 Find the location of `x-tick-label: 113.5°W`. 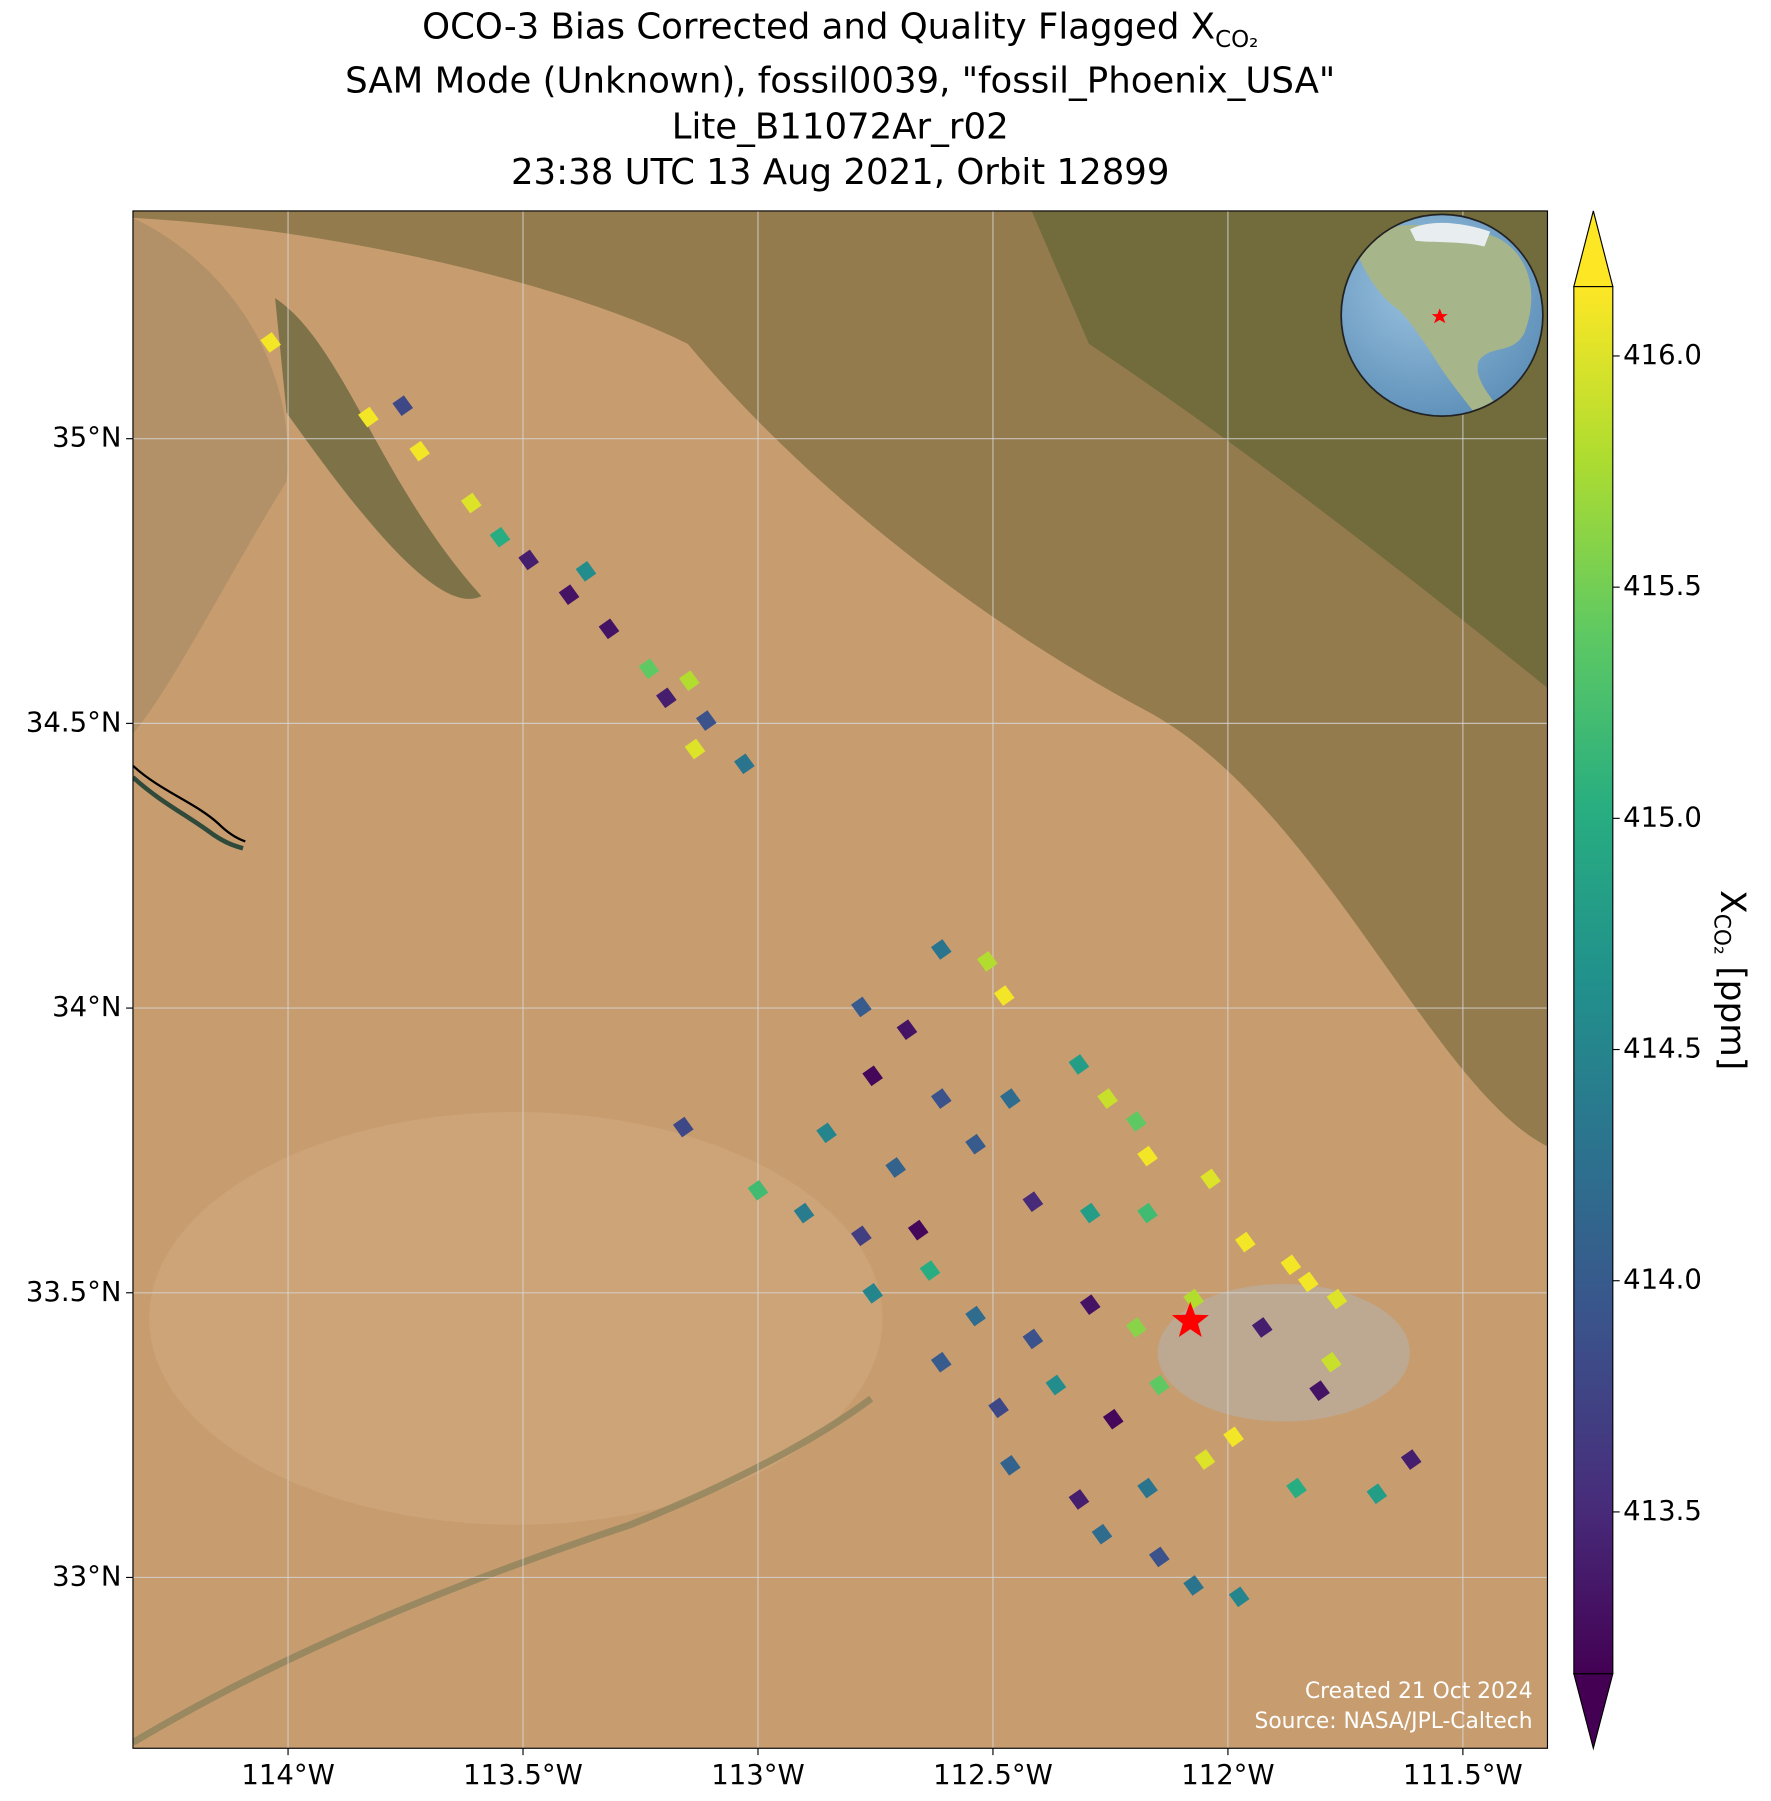

x-tick-label: 113.5°W is located at coordinates (523, 1775).